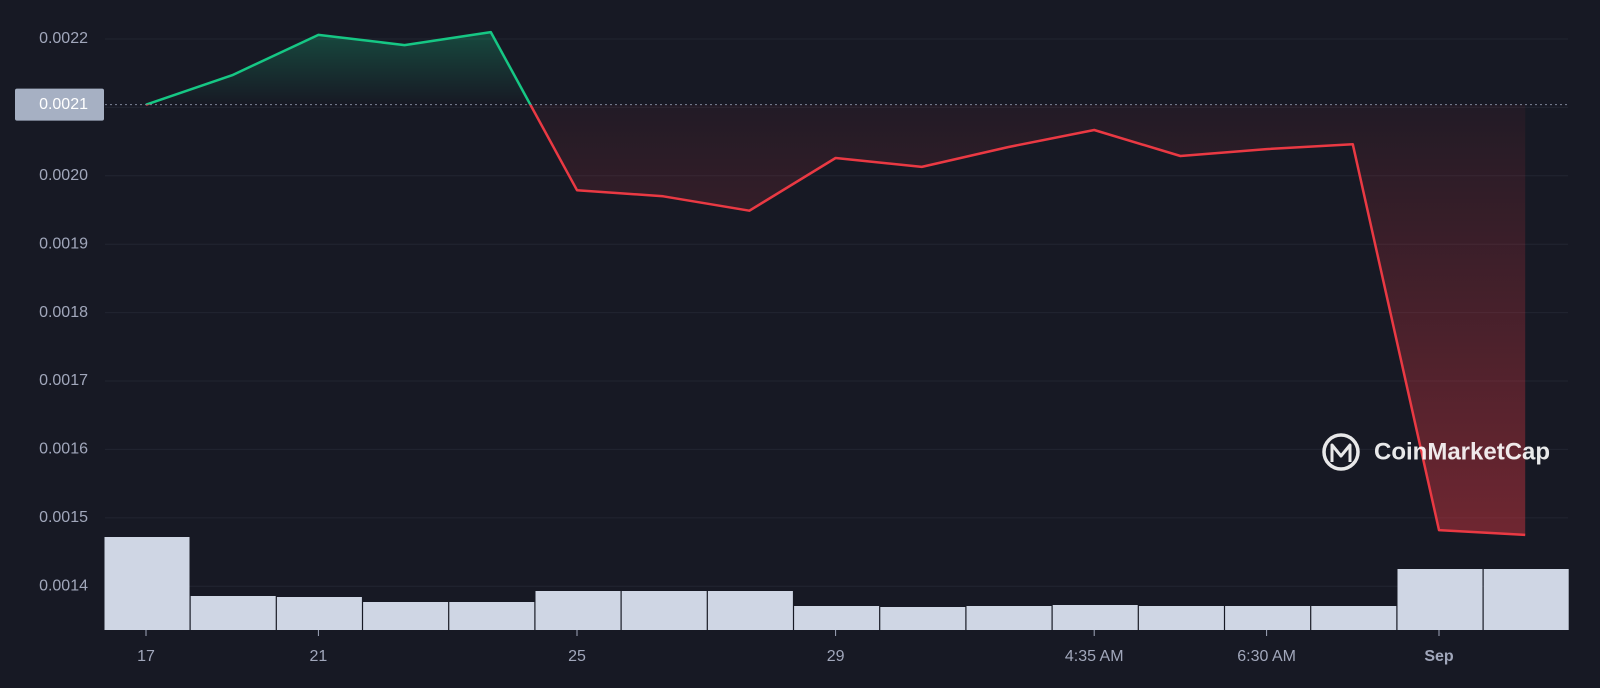 The width and height of the screenshot is (1600, 688). Describe the element at coordinates (1439, 656) in the screenshot. I see `x-tick-label: Sep` at that location.